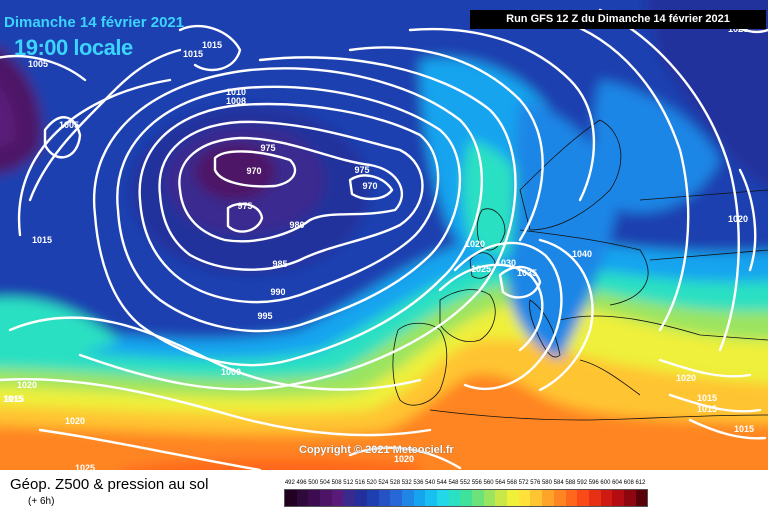 Image resolution: width=768 pixels, height=512 pixels. Describe the element at coordinates (406, 483) in the screenshot. I see `scale-tick-label: 532` at that location.